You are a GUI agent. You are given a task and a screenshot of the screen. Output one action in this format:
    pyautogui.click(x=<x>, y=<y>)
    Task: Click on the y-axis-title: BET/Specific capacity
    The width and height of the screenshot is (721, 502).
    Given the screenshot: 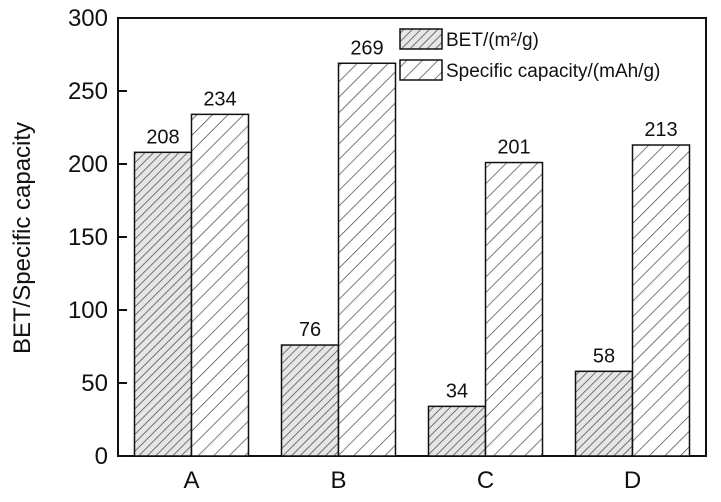 What is the action you would take?
    pyautogui.click(x=22, y=238)
    